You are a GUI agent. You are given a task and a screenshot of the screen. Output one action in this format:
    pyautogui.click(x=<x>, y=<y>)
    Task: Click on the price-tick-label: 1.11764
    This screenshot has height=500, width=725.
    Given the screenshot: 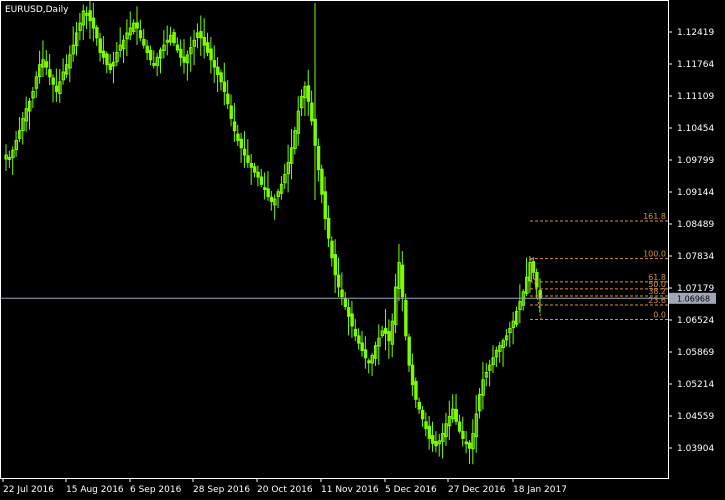 What is the action you would take?
    pyautogui.click(x=695, y=65)
    